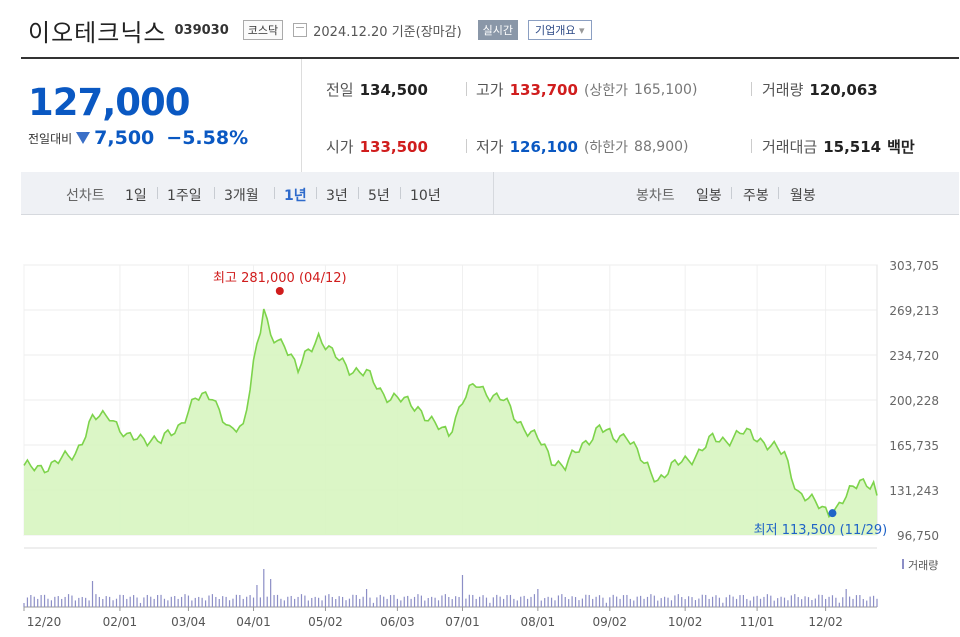  Describe the element at coordinates (790, 147) in the screenshot. I see `amount-label: 거래대금` at that location.